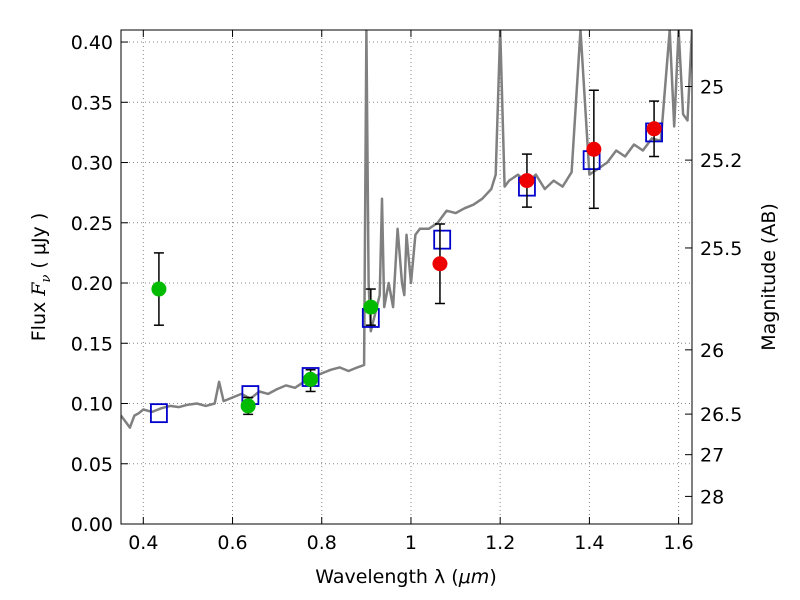 Image resolution: width=800 pixels, height=600 pixels. What do you see at coordinates (232, 543) in the screenshot?
I see `x-tick-label: 0.6` at bounding box center [232, 543].